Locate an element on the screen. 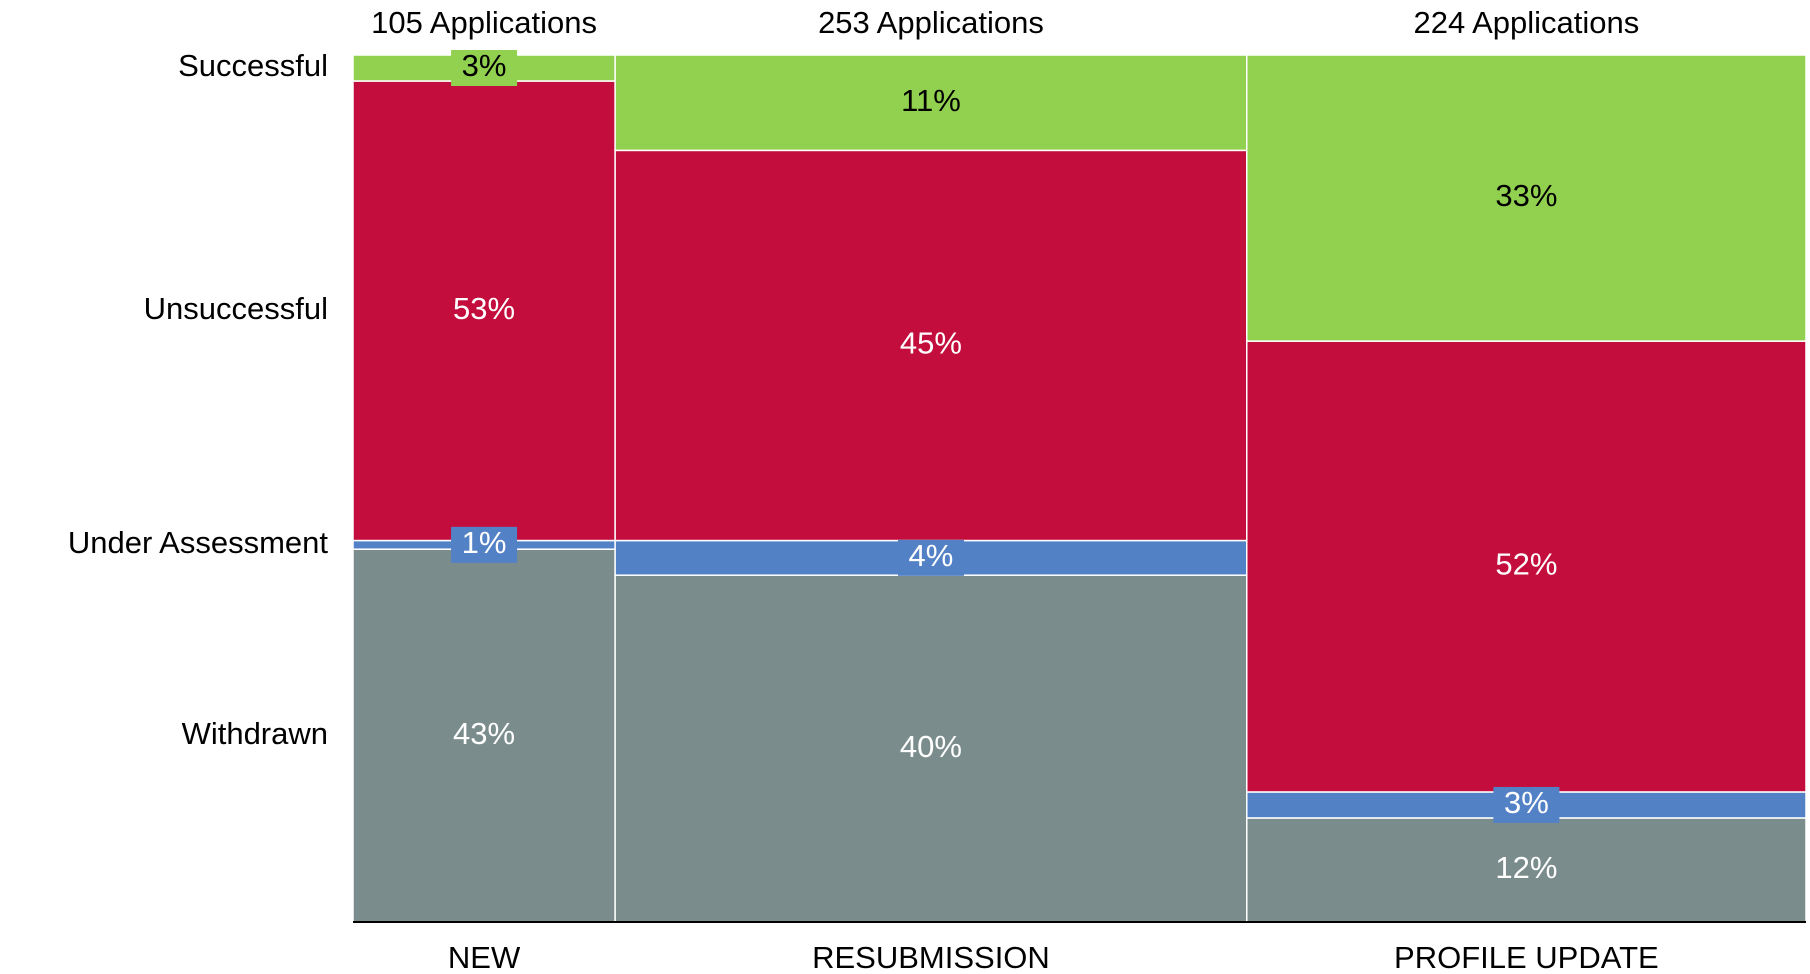 The width and height of the screenshot is (1810, 974). row-label: Successful is located at coordinates (253, 65).